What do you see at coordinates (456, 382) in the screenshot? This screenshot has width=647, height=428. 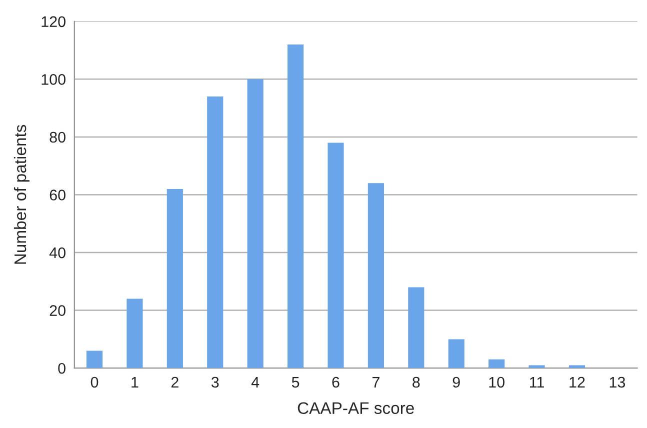 I see `x-tick-label: 9` at bounding box center [456, 382].